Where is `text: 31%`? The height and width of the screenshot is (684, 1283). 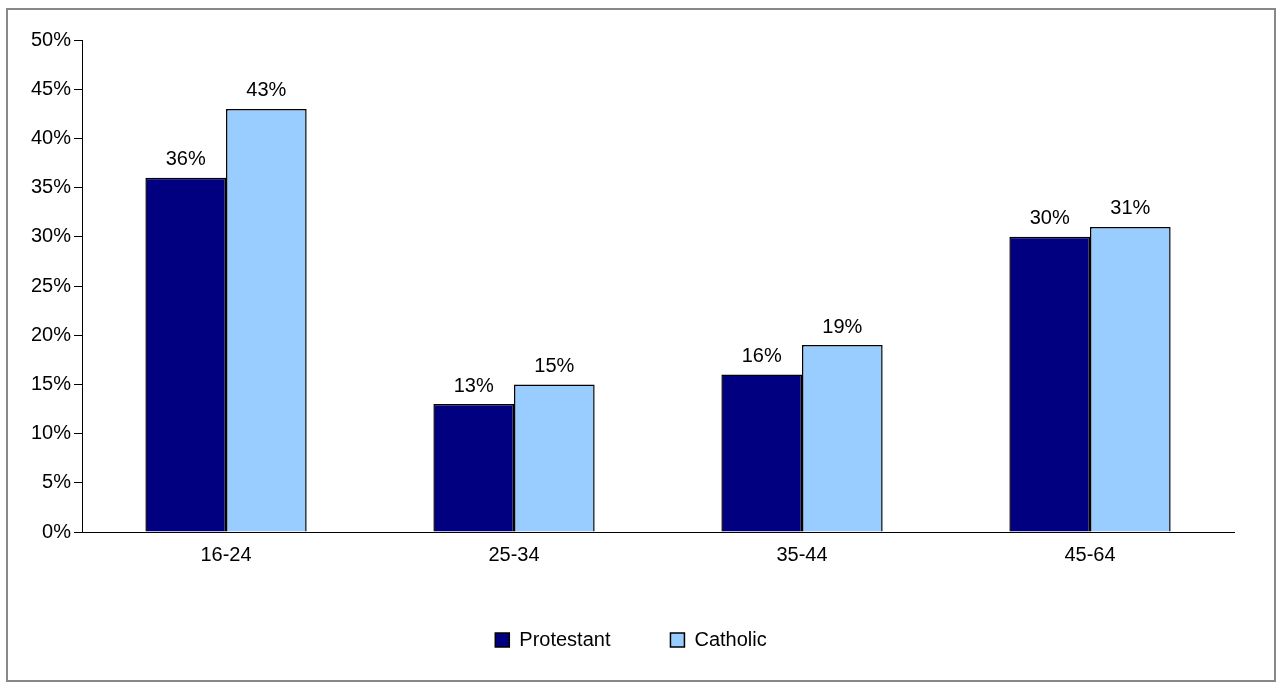
text: 31% is located at coordinates (1130, 207).